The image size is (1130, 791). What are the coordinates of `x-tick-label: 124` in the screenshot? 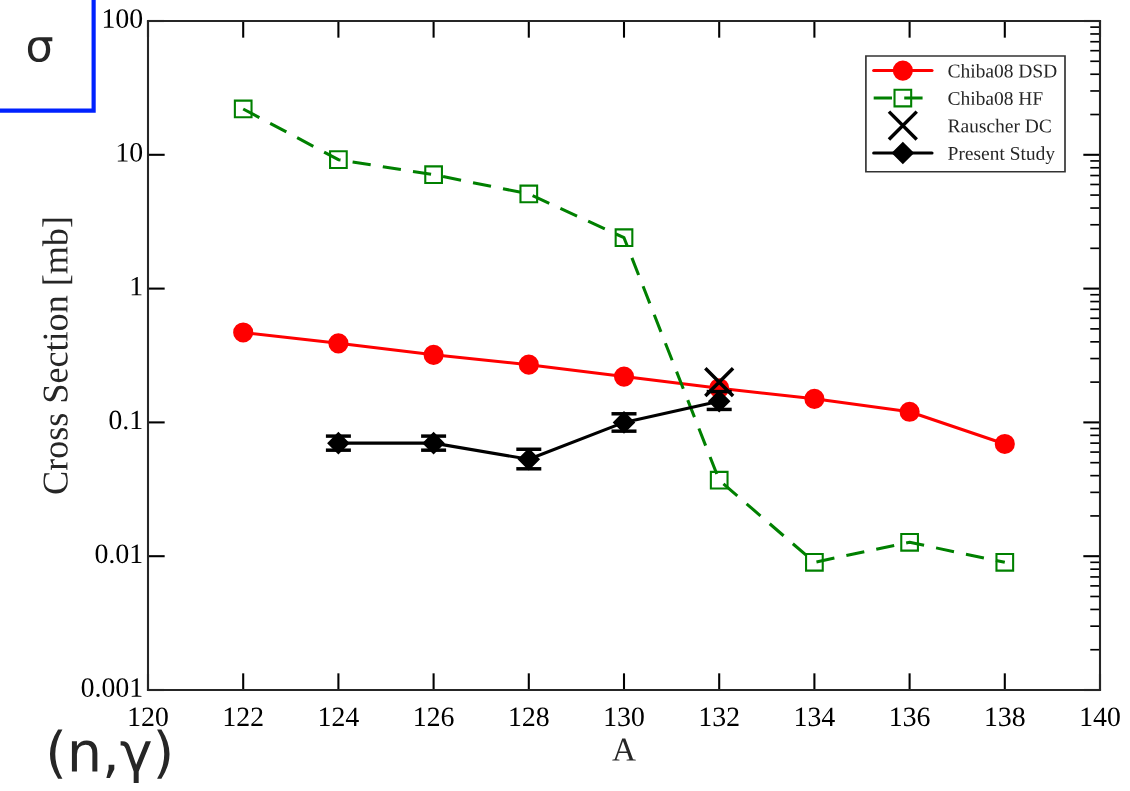 It's located at (339, 716).